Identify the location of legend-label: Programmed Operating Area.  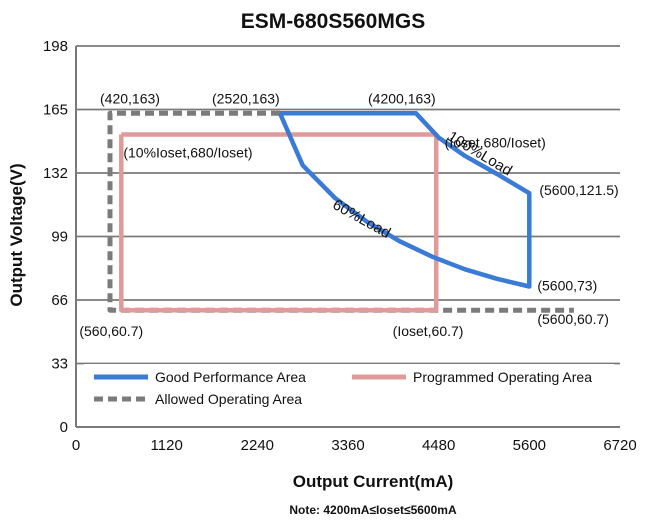
(502, 377).